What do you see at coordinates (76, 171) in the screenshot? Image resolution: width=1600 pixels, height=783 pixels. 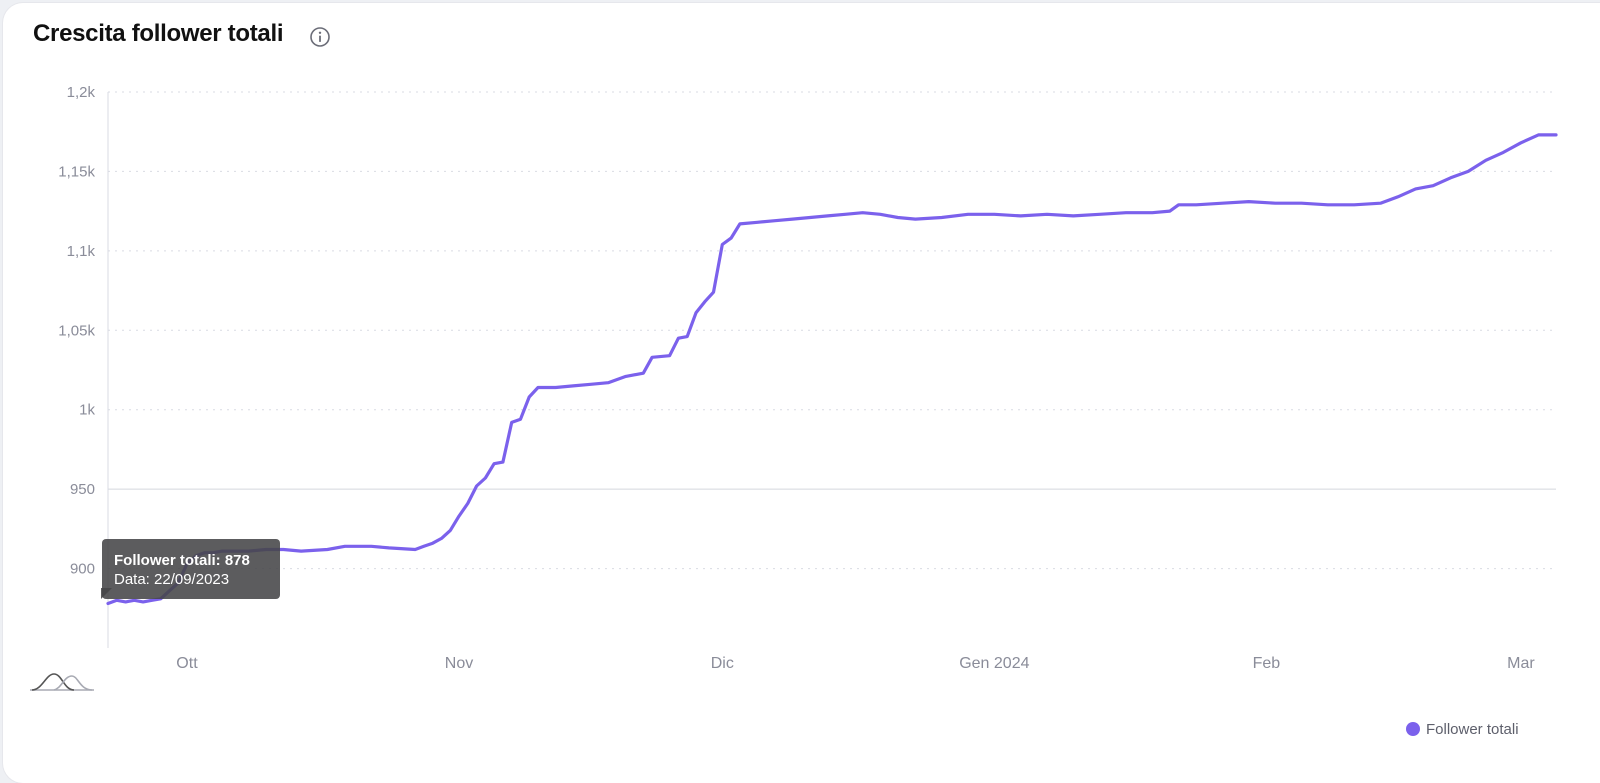 I see `y-tick-label: 1,15k` at bounding box center [76, 171].